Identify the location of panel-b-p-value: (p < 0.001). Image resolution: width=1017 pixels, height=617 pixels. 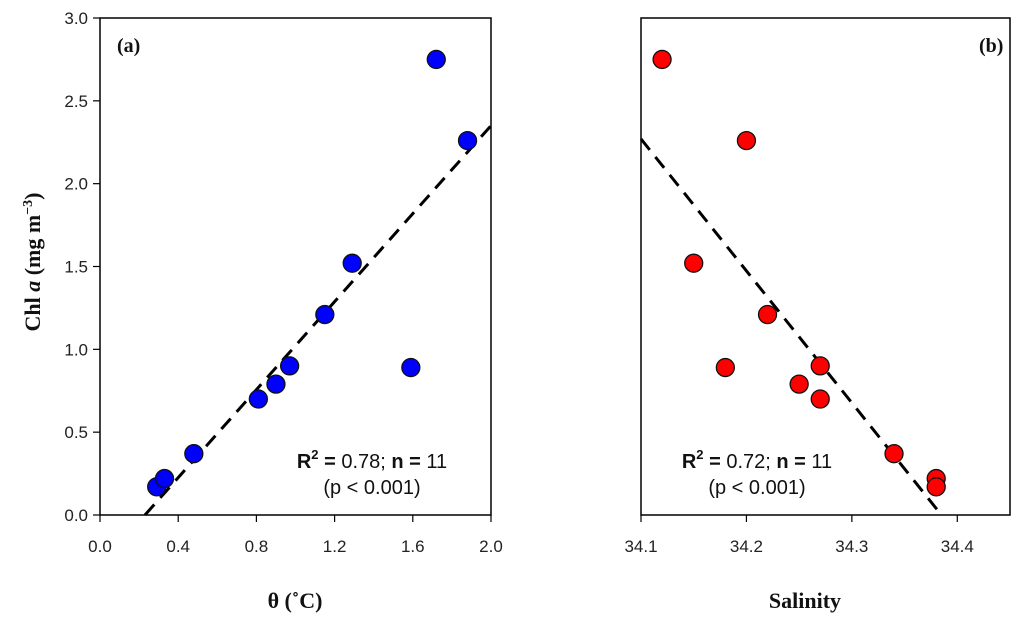
(756, 488).